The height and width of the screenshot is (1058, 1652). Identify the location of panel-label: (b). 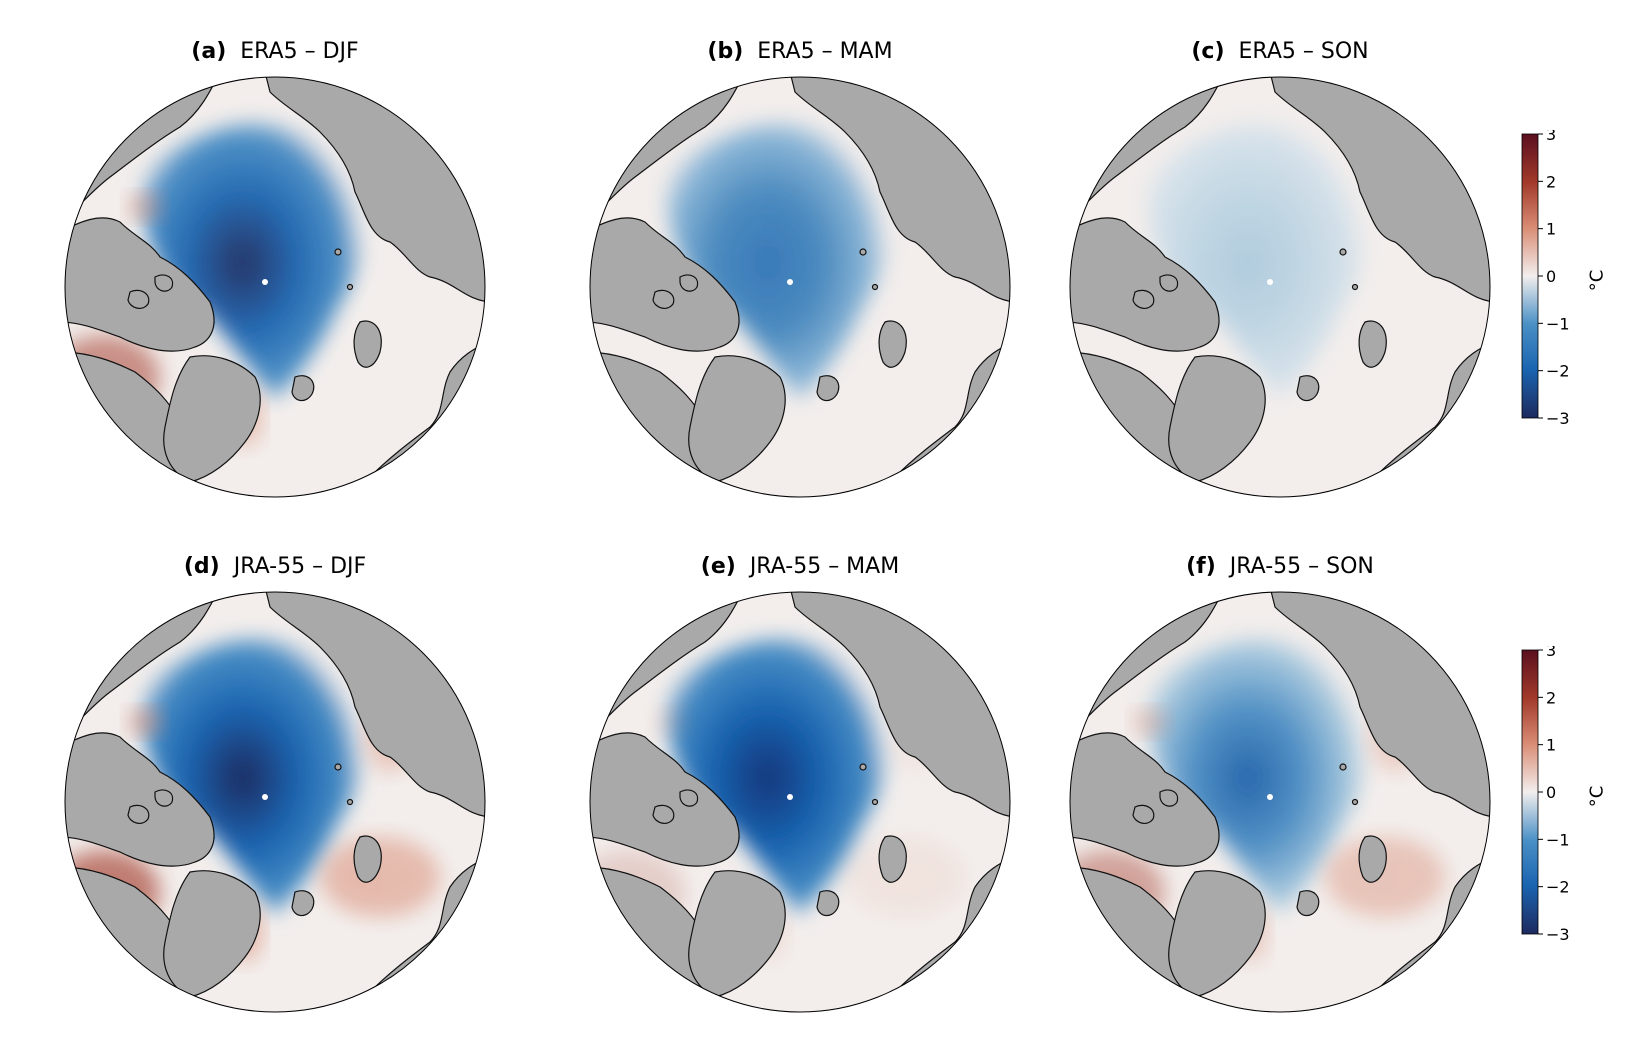
(725, 51).